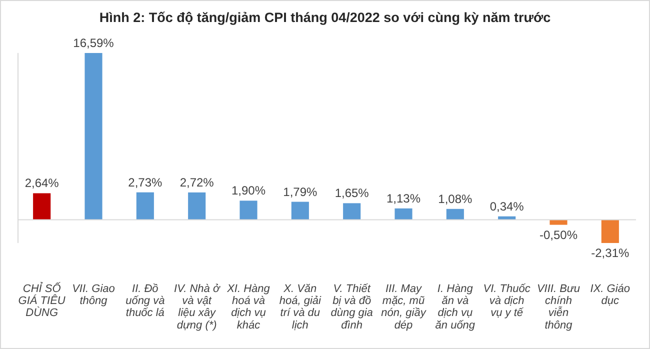 The width and height of the screenshot is (650, 349). I want to click on data-label: 2,73%, so click(145, 182).